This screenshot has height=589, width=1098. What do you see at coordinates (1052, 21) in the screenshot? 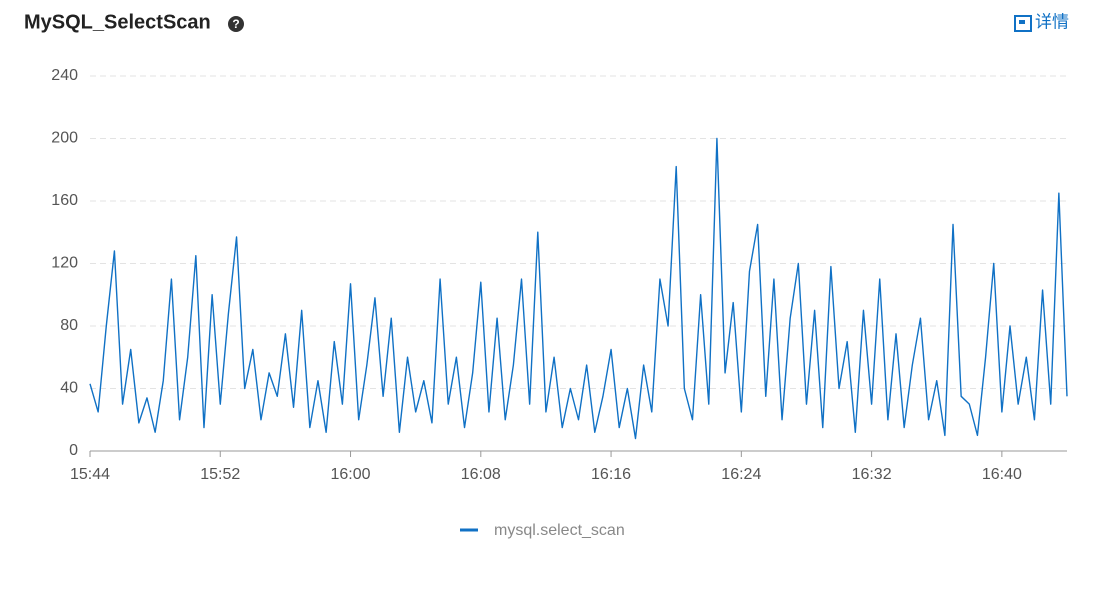
I see `detail-link: 详情` at bounding box center [1052, 21].